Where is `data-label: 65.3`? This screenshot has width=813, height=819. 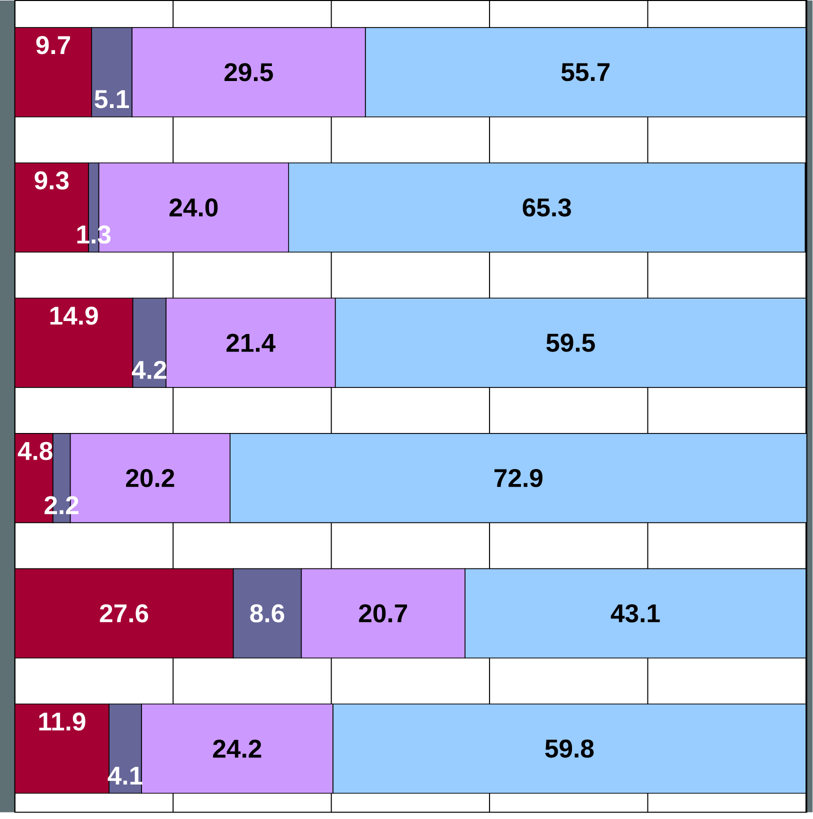 data-label: 65.3 is located at coordinates (547, 207).